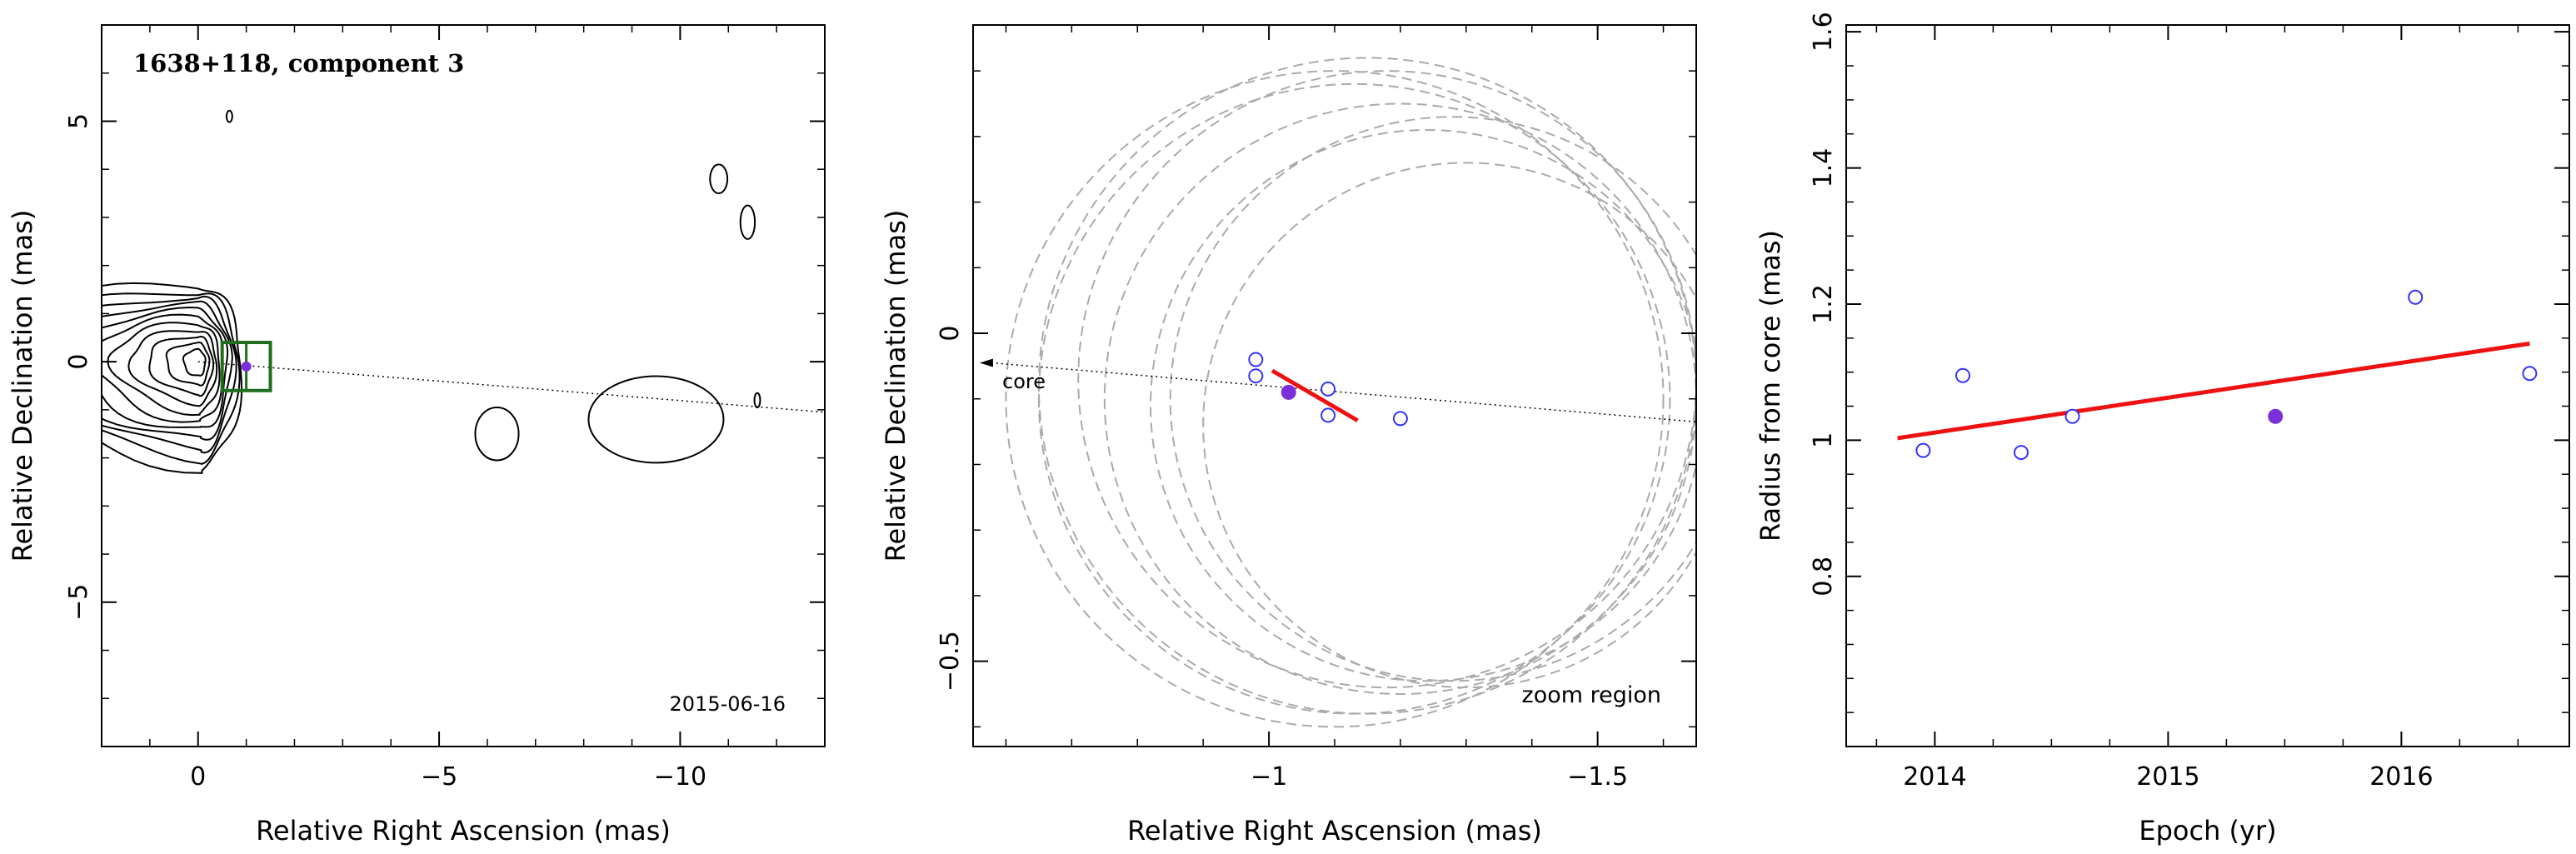  Describe the element at coordinates (1269, 777) in the screenshot. I see `x-tick-label: −1` at that location.